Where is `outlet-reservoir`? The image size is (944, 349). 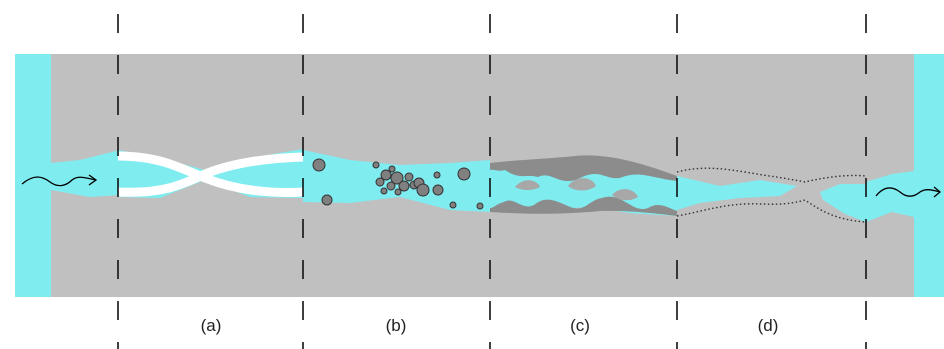
outlet-reservoir is located at coordinates (929, 175).